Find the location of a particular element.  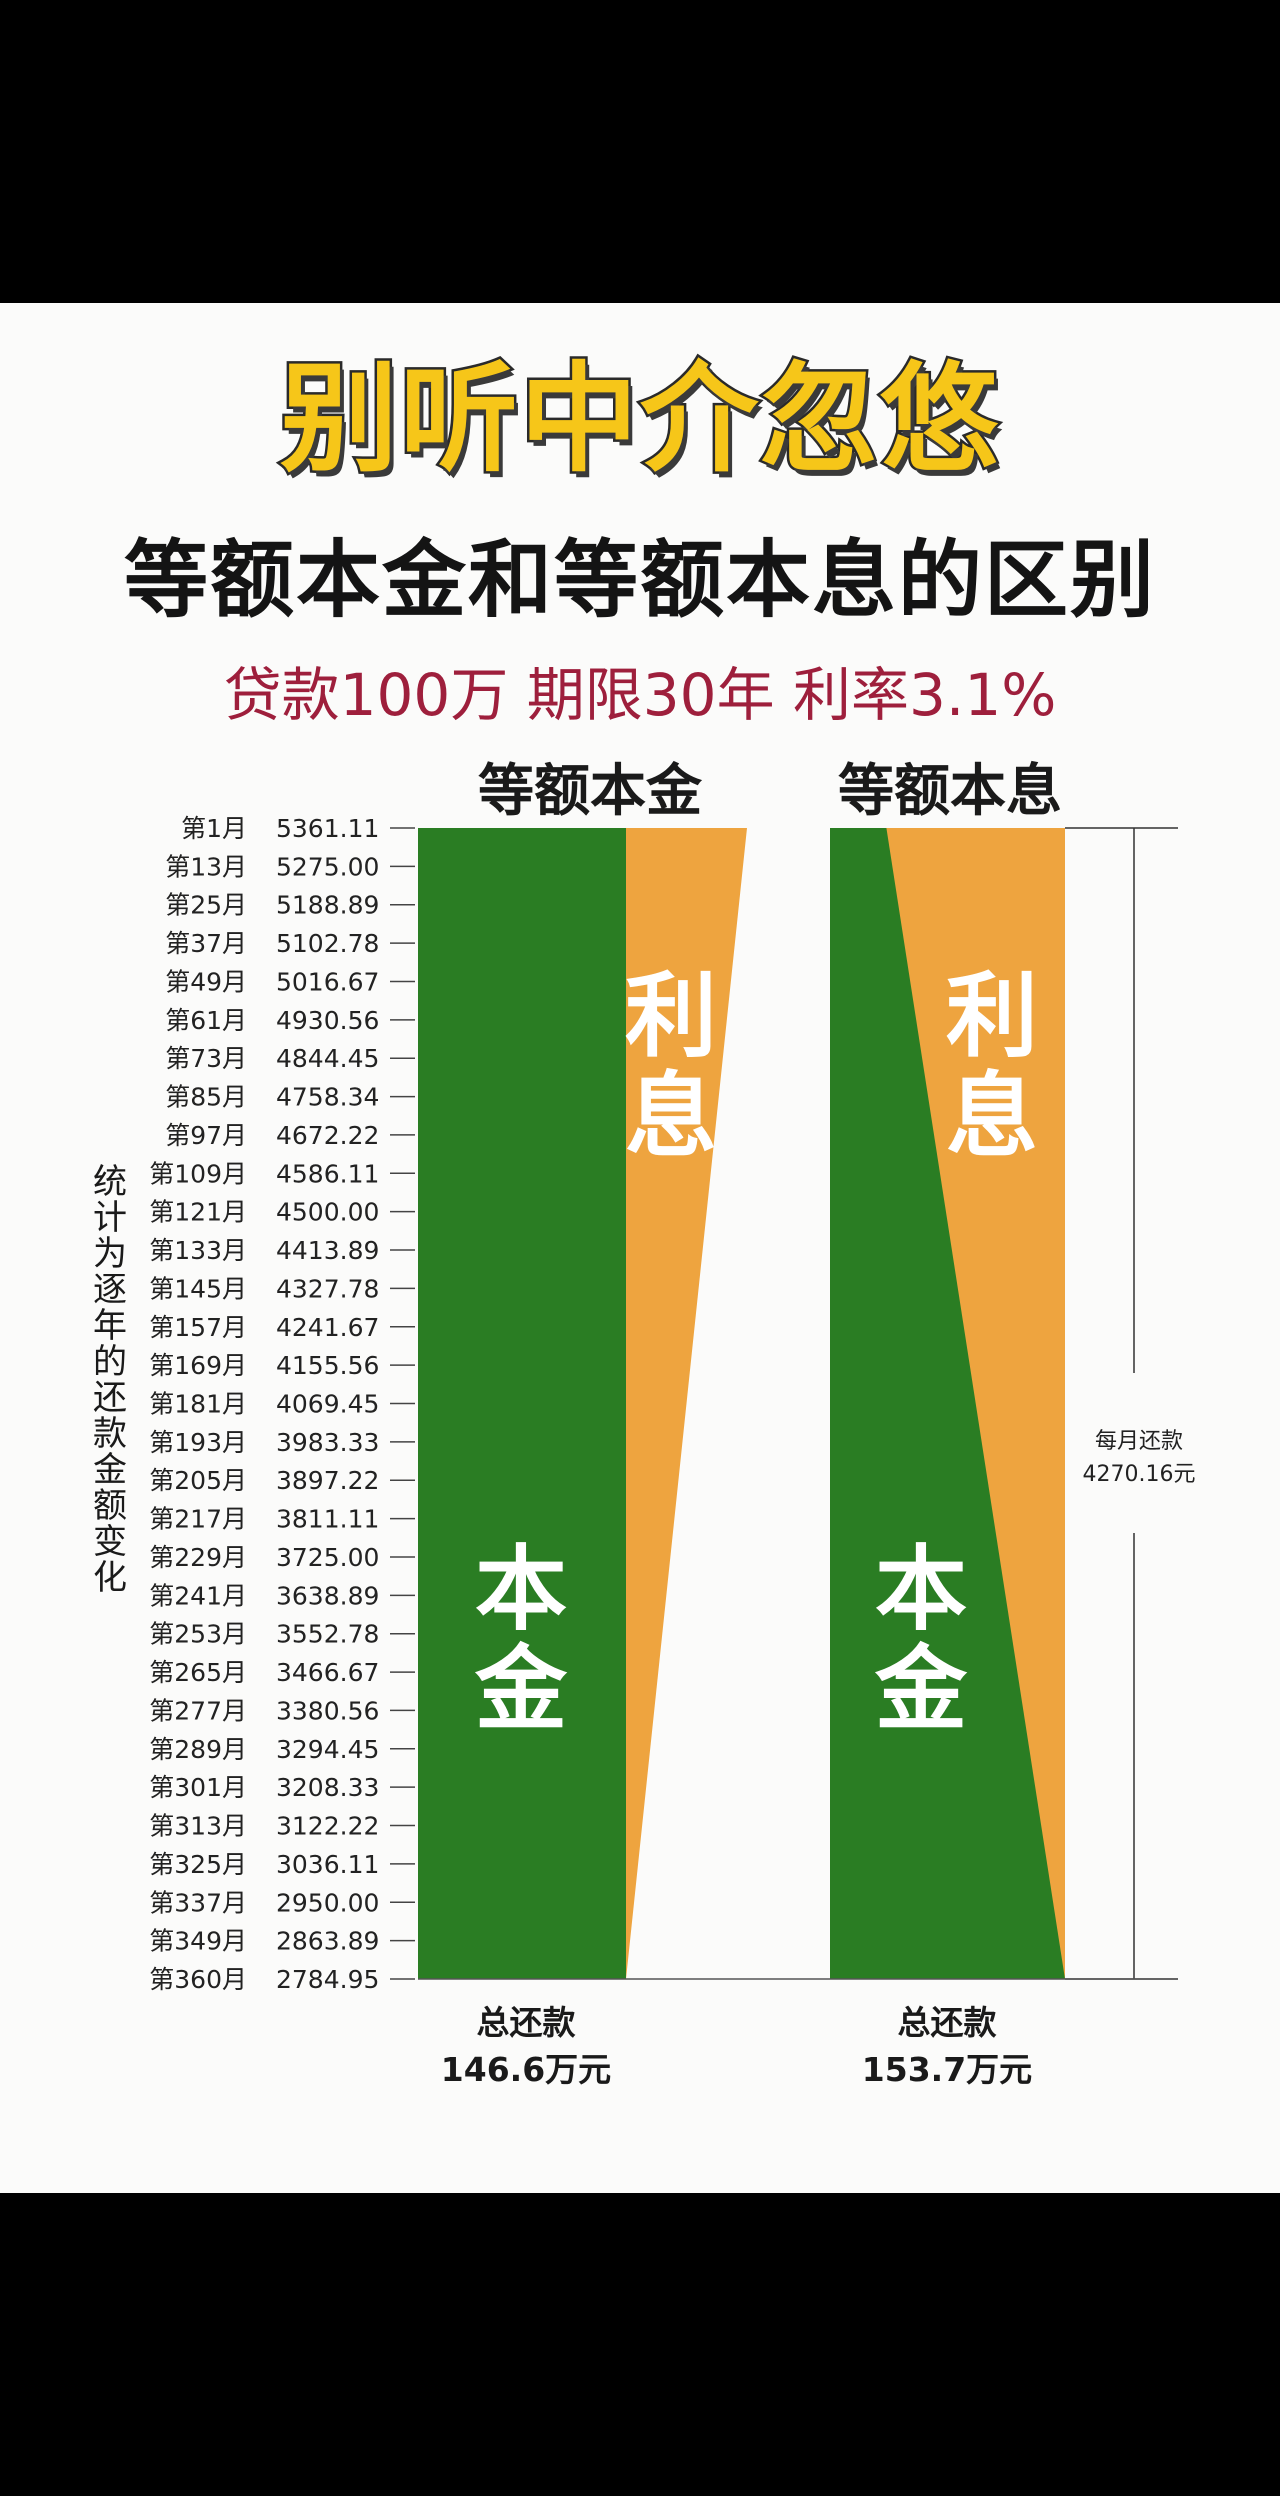

ylabel-char: 款 is located at coordinates (110, 1434).